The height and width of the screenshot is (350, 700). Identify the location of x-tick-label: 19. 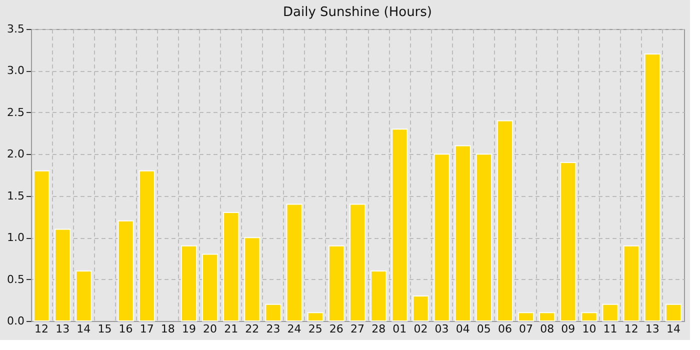
(189, 329).